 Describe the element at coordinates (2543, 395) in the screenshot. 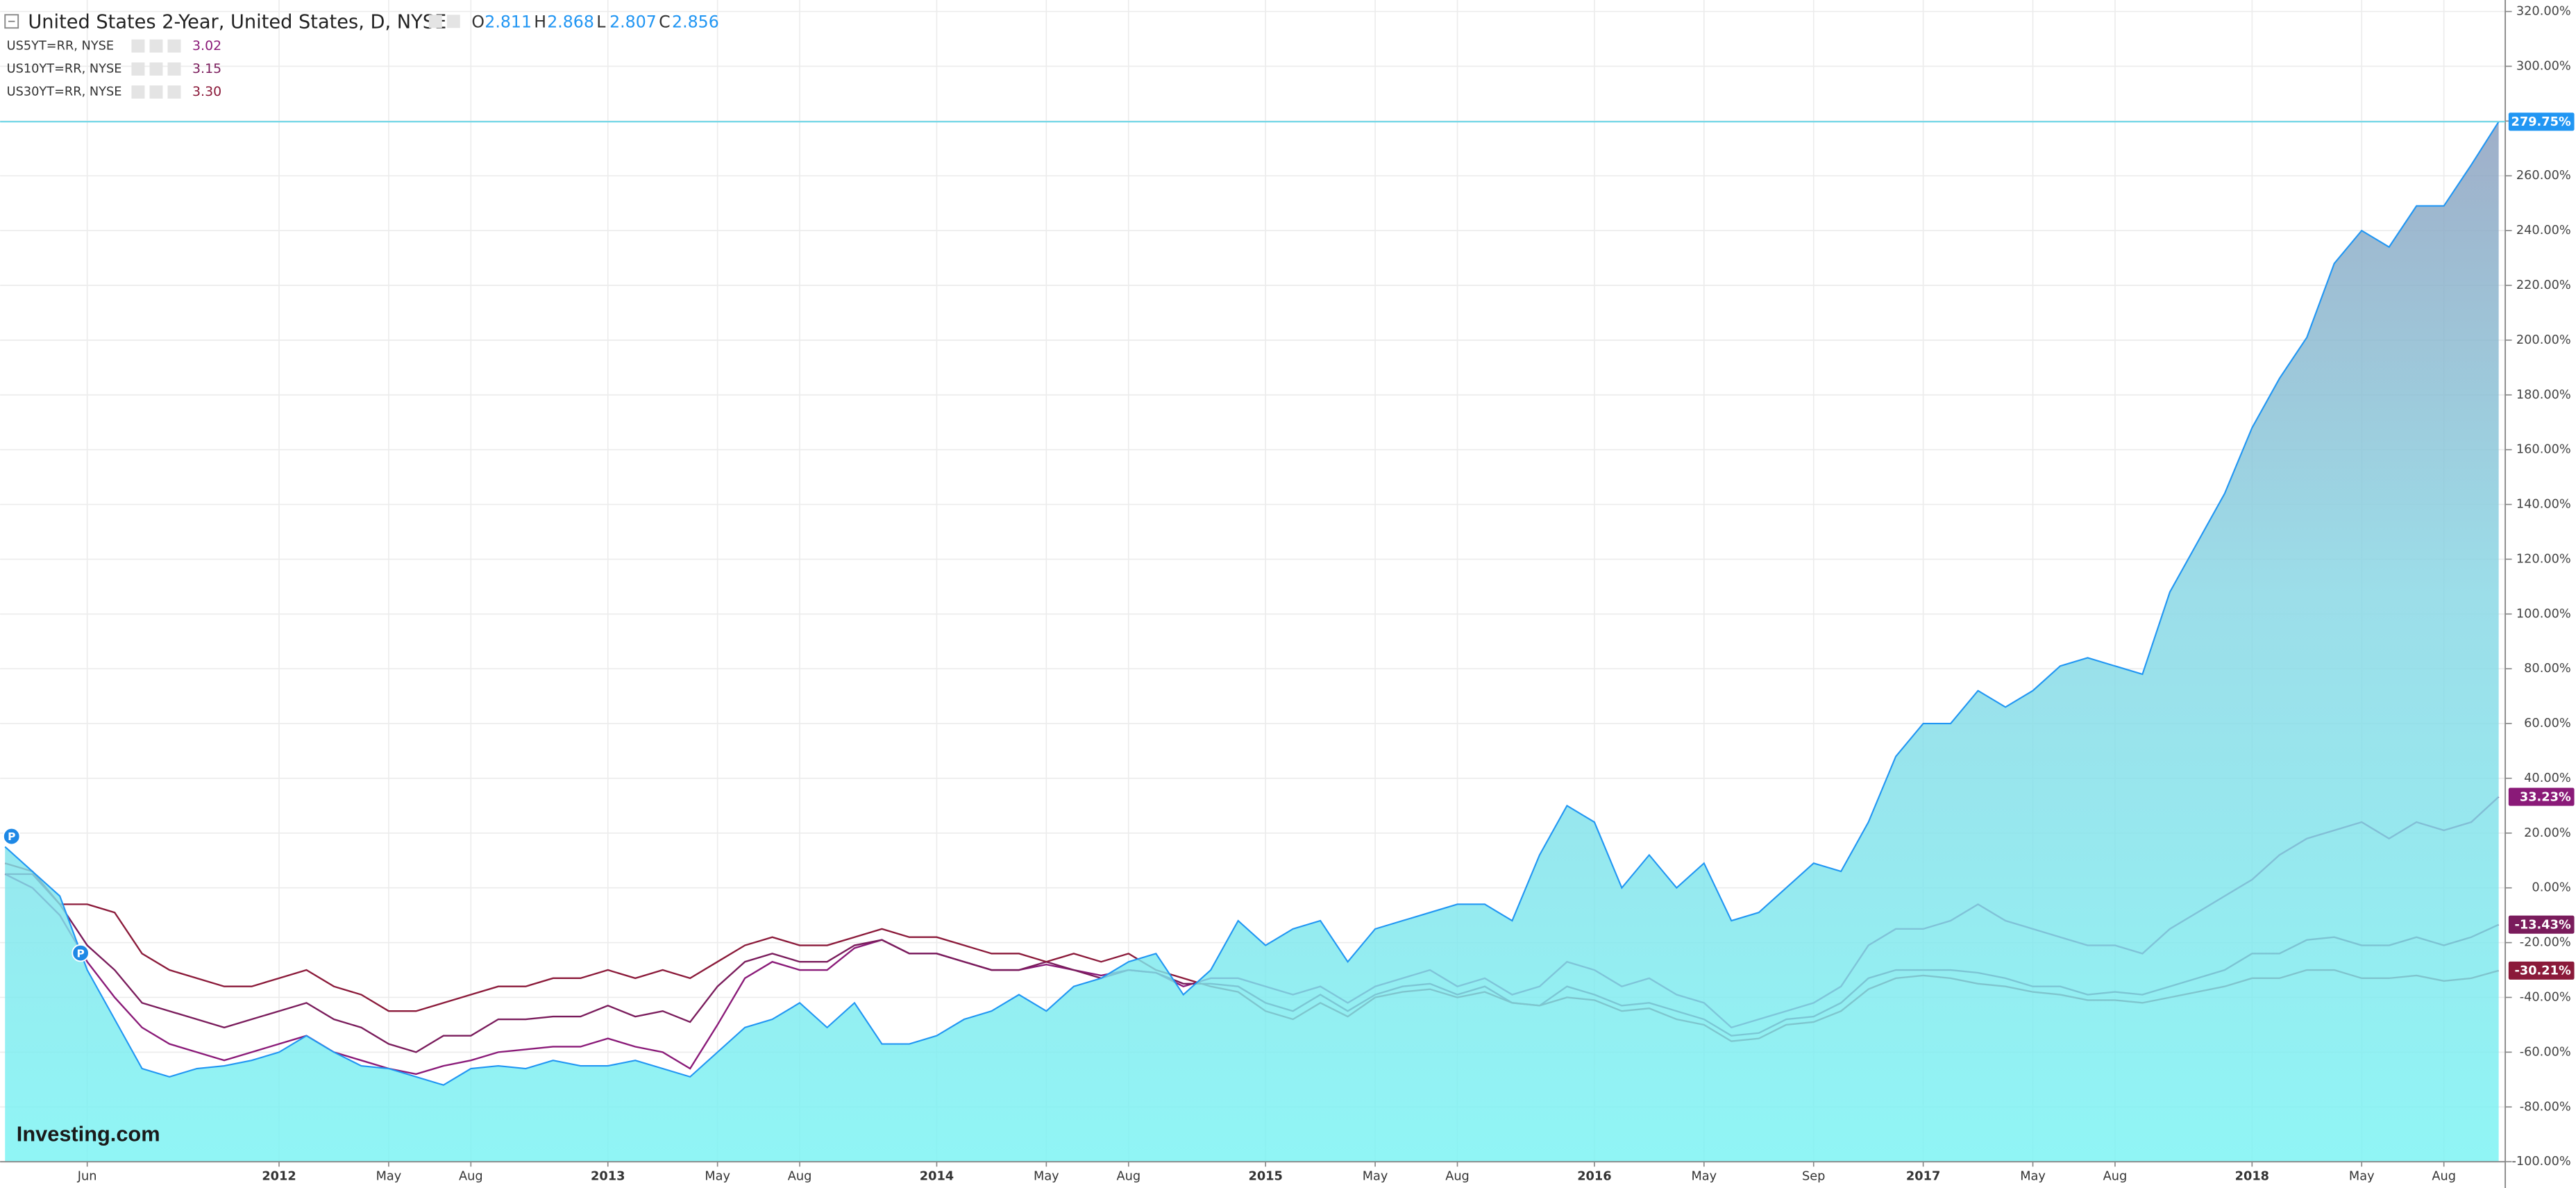

I see `y-tick-label: 180.00%` at that location.